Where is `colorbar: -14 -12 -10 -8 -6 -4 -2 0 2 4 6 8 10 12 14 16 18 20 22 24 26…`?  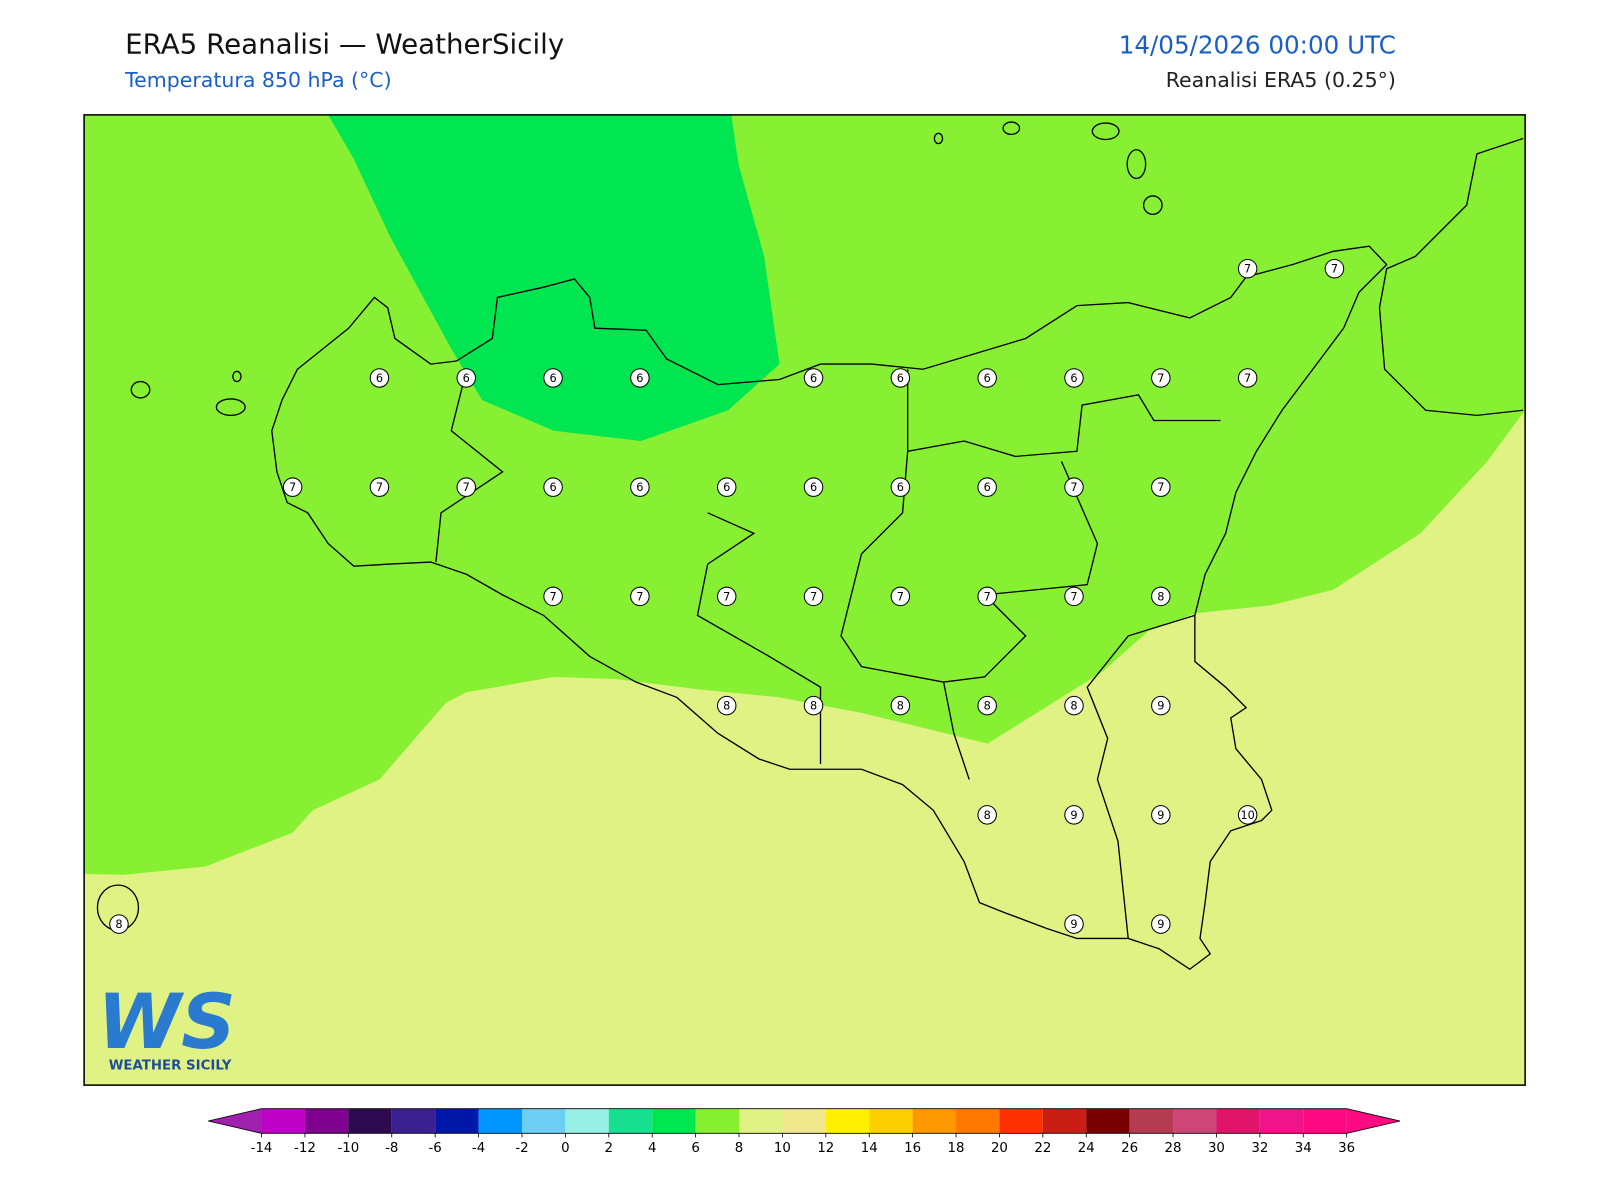 colorbar: -14 -12 -10 -8 -6 -4 -2 0 2 4 6 8 10 12 14 16 18 20 22 24 26… is located at coordinates (804, 1132).